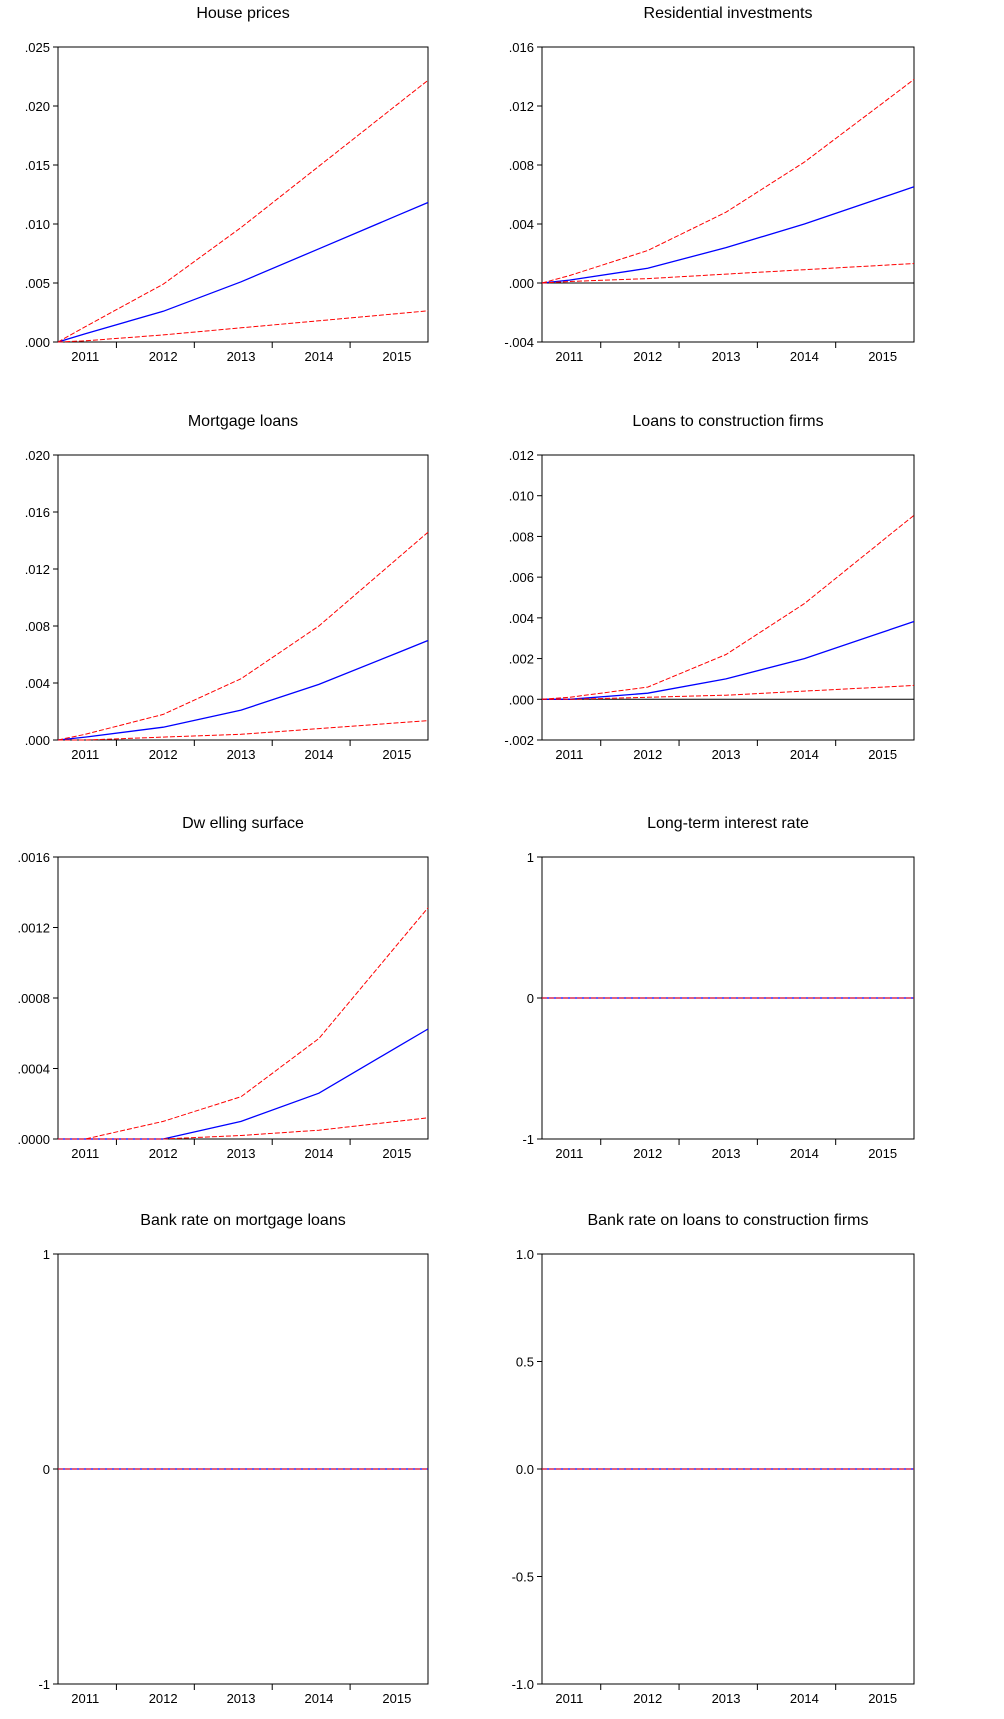 The width and height of the screenshot is (1004, 1719). What do you see at coordinates (727, 1220) in the screenshot?
I see `panel-title: Bank rate on loans to construction firms` at bounding box center [727, 1220].